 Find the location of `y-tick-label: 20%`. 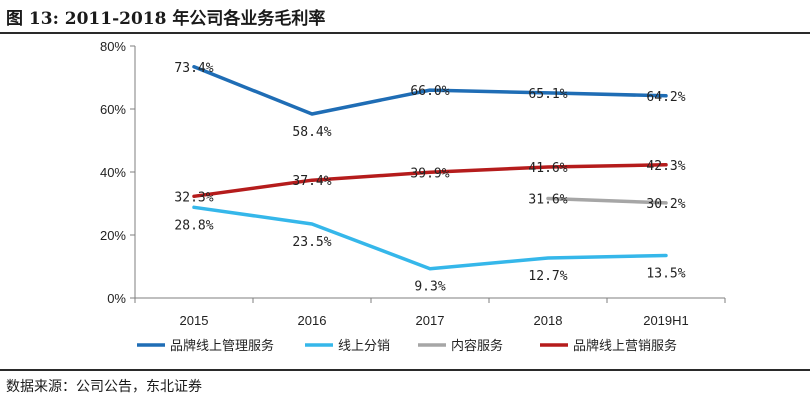

y-tick-label: 20% is located at coordinates (113, 235).